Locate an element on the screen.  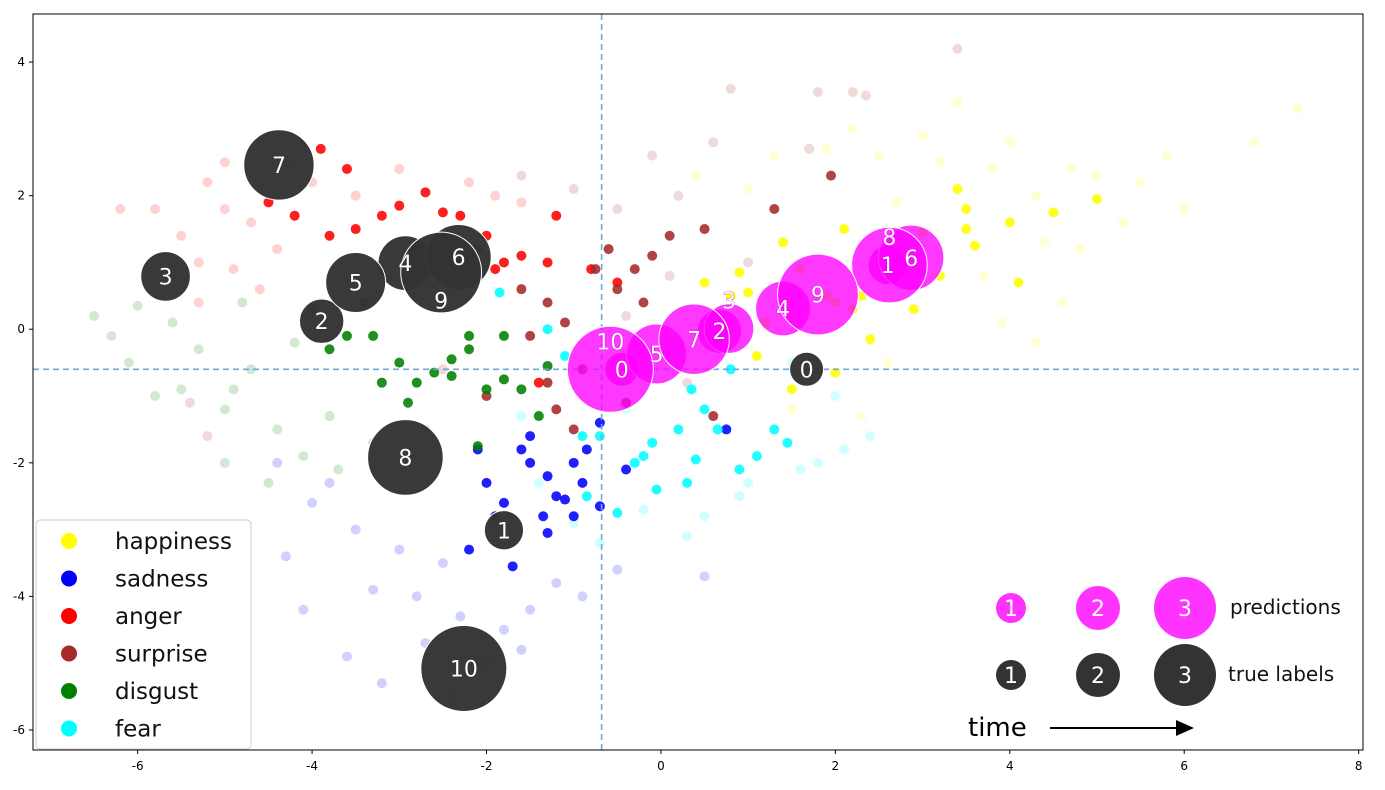
true_labels-label-3: 3 is located at coordinates (166, 277).